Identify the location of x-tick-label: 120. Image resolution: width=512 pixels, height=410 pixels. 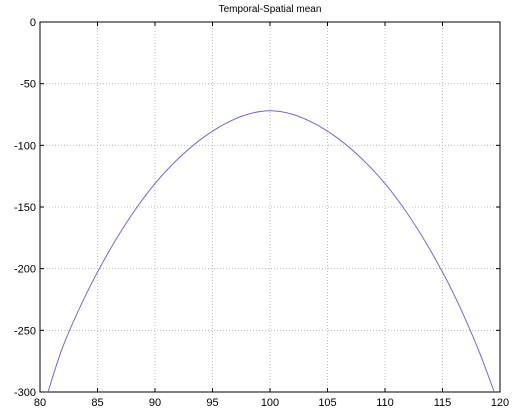
(500, 403).